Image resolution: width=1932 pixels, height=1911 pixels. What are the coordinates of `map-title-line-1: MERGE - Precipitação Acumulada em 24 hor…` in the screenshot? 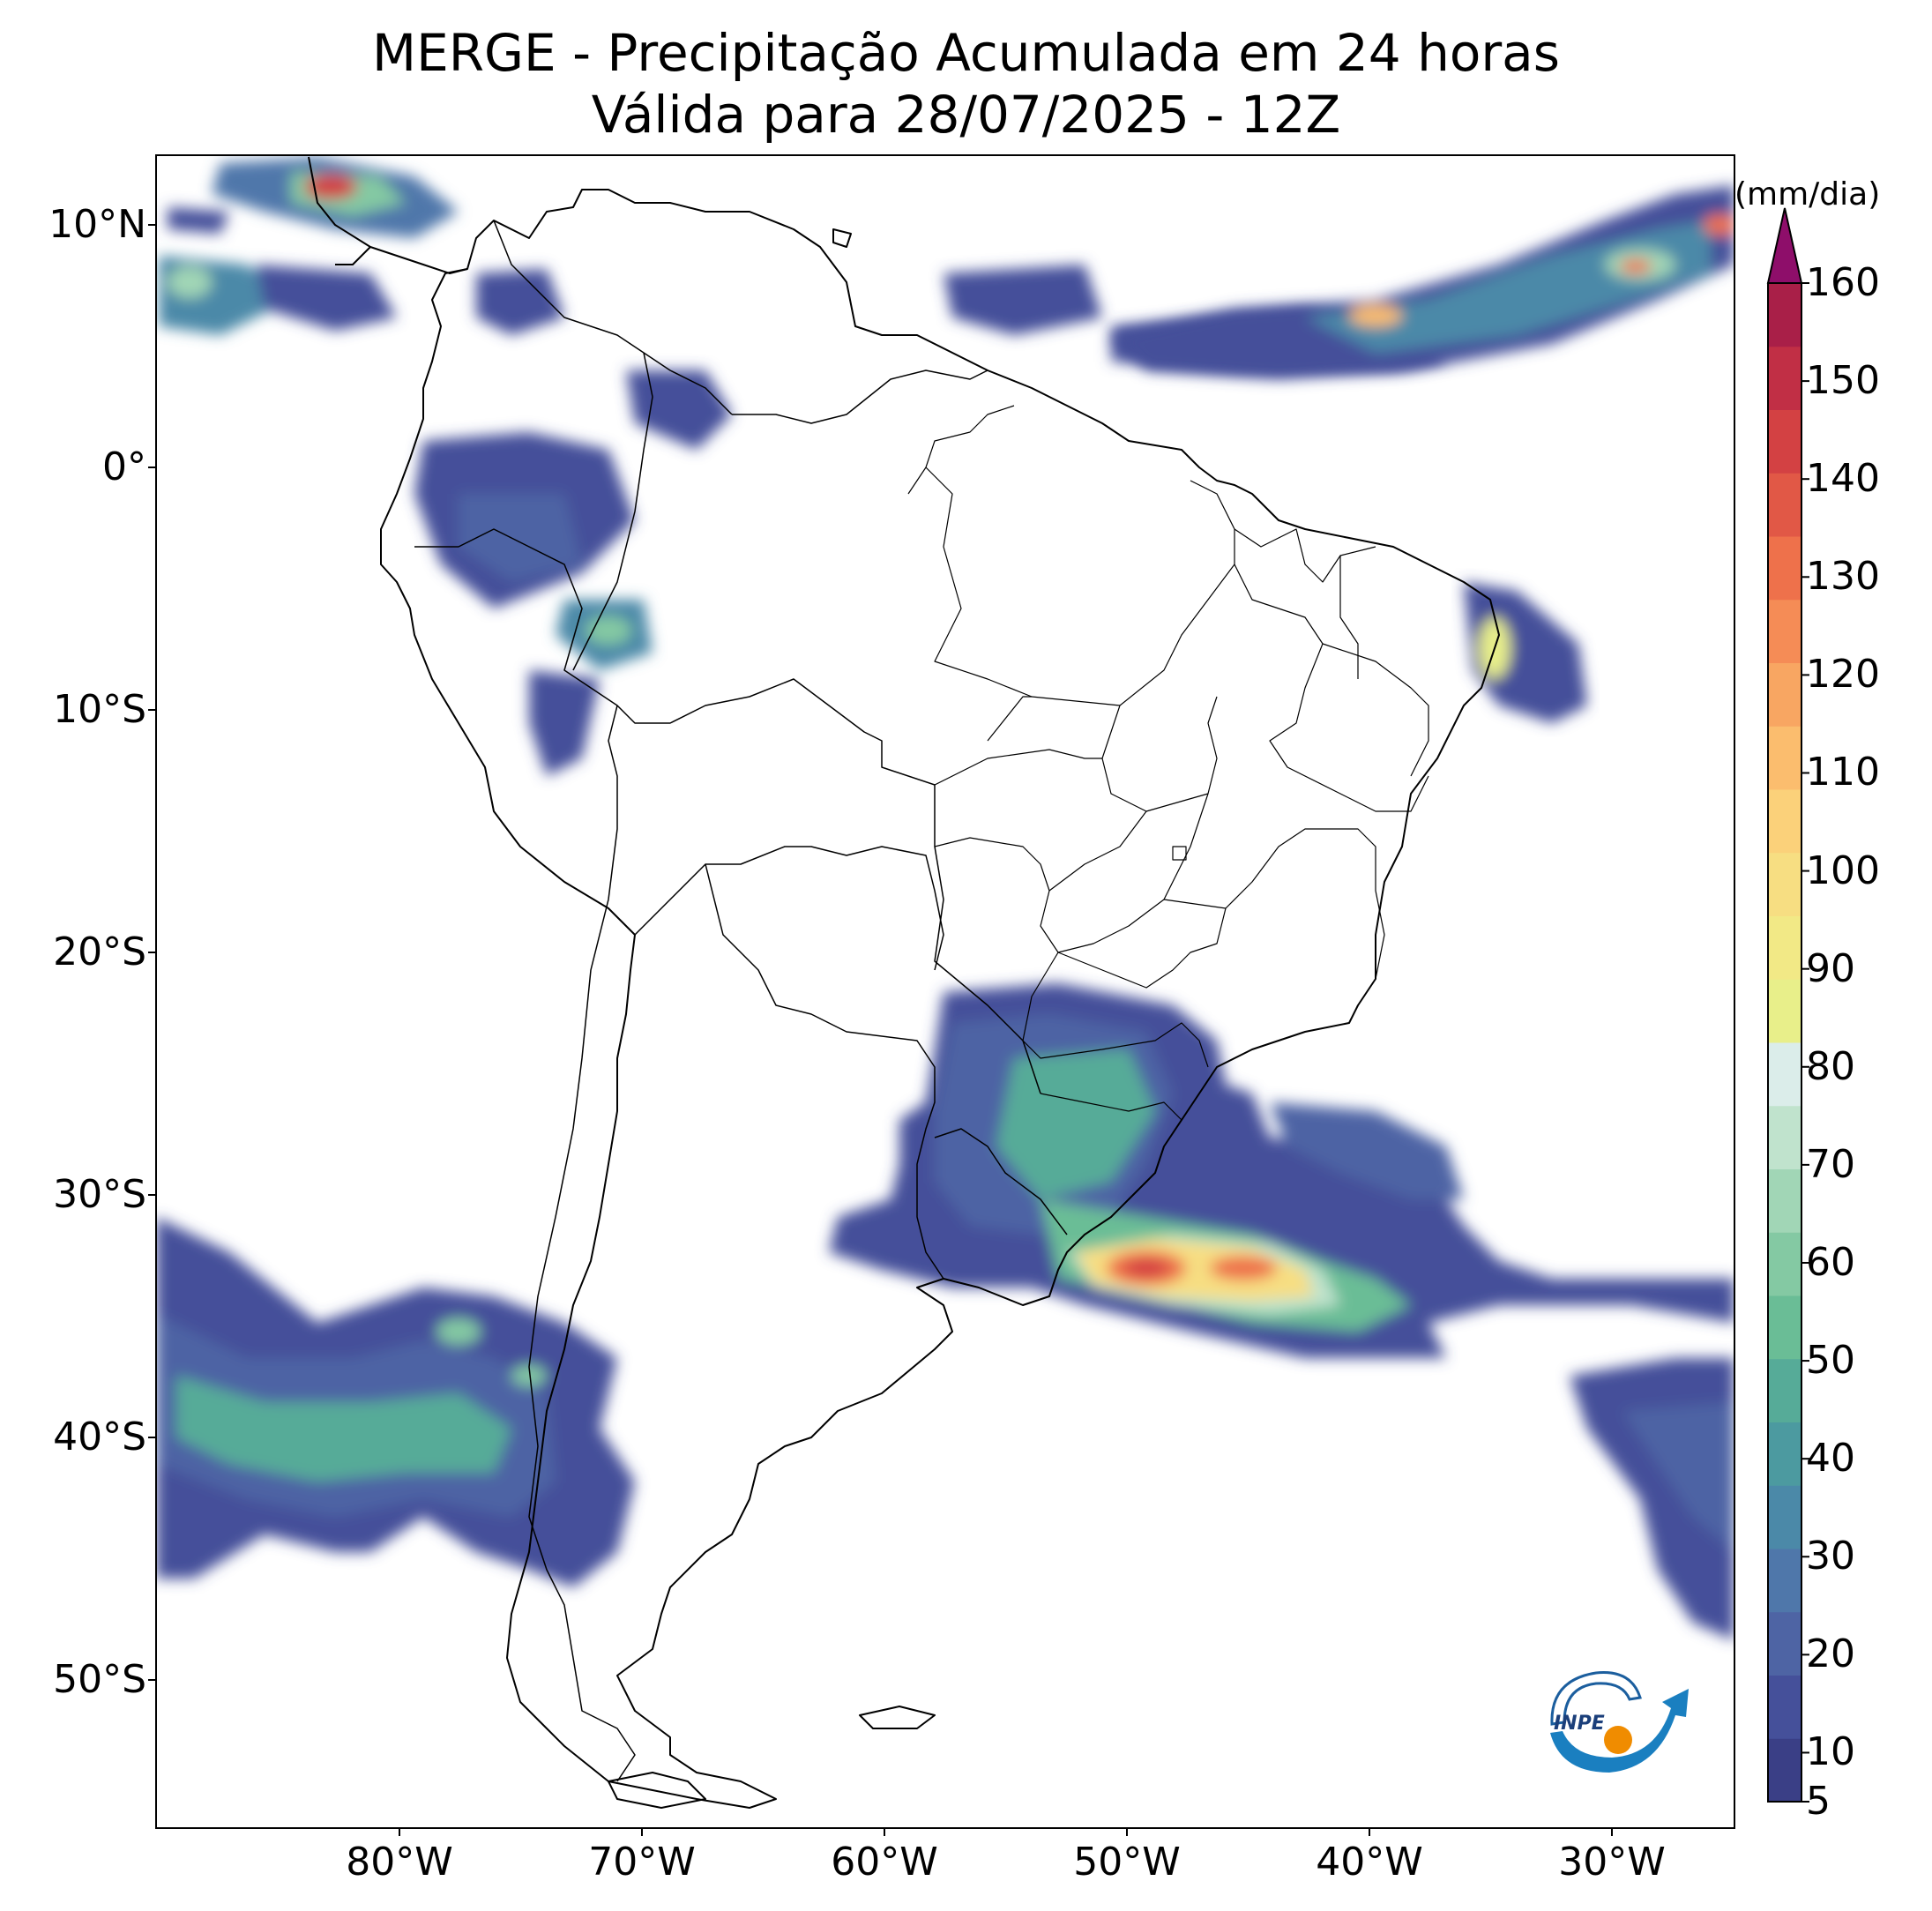 It's located at (966, 53).